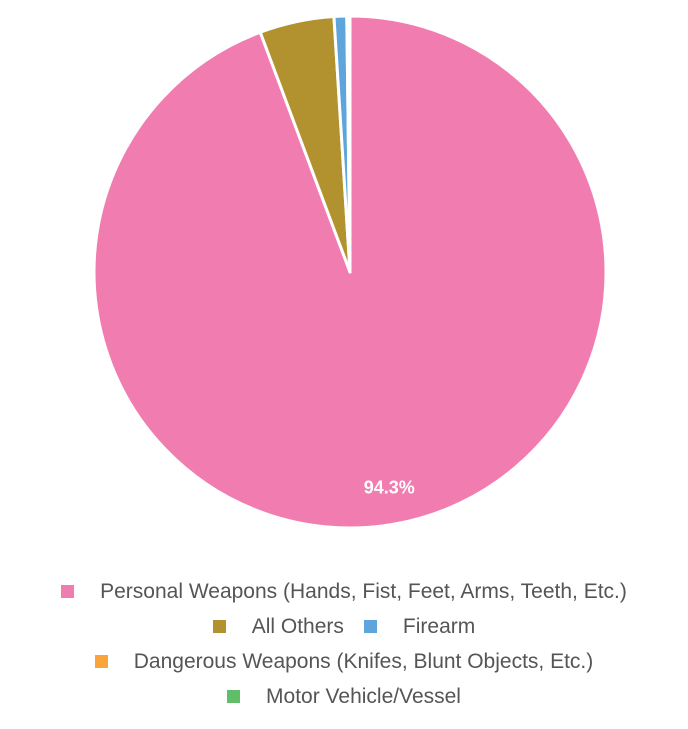 This screenshot has width=688, height=729. What do you see at coordinates (439, 626) in the screenshot?
I see `legend-label: Firearm` at bounding box center [439, 626].